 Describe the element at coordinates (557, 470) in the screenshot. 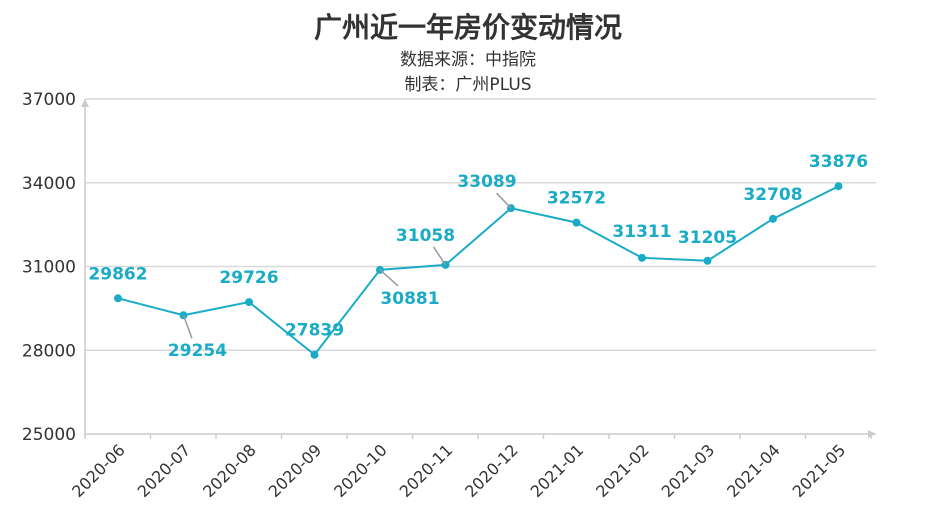

I see `x-tick-label: 2021-01` at that location.